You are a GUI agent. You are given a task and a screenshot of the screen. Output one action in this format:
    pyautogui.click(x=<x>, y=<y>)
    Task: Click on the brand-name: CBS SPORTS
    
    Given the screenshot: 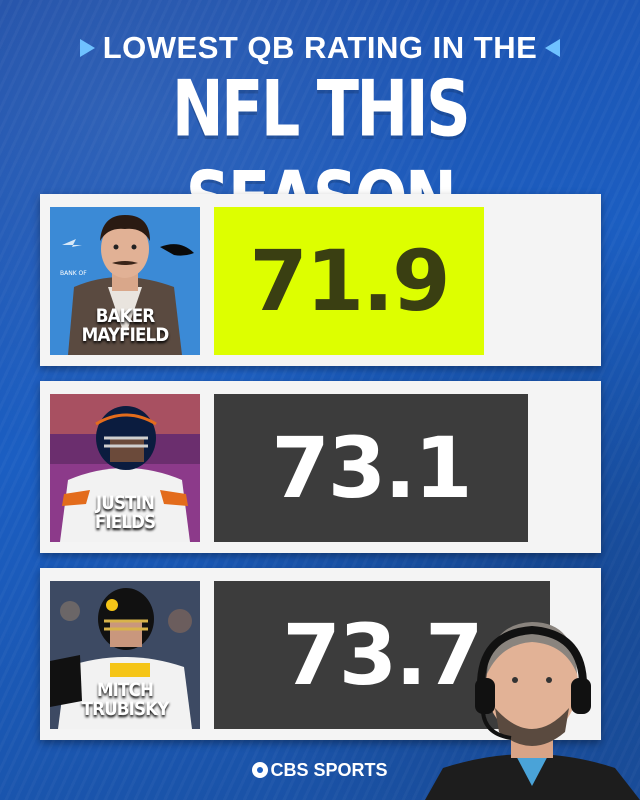 What is the action you would take?
    pyautogui.click(x=329, y=770)
    